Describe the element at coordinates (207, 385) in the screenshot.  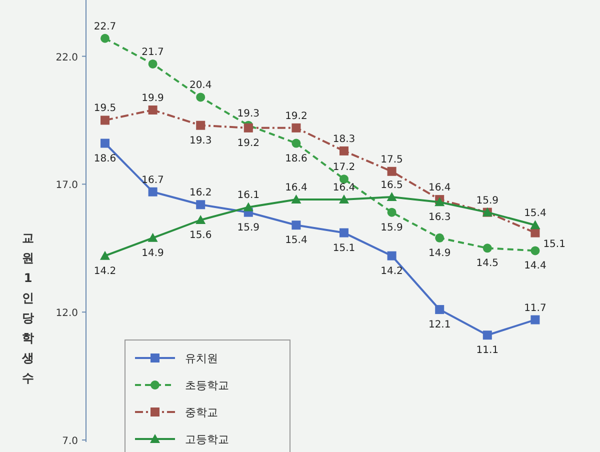
I see `legend-label: 초등학교` at that location.